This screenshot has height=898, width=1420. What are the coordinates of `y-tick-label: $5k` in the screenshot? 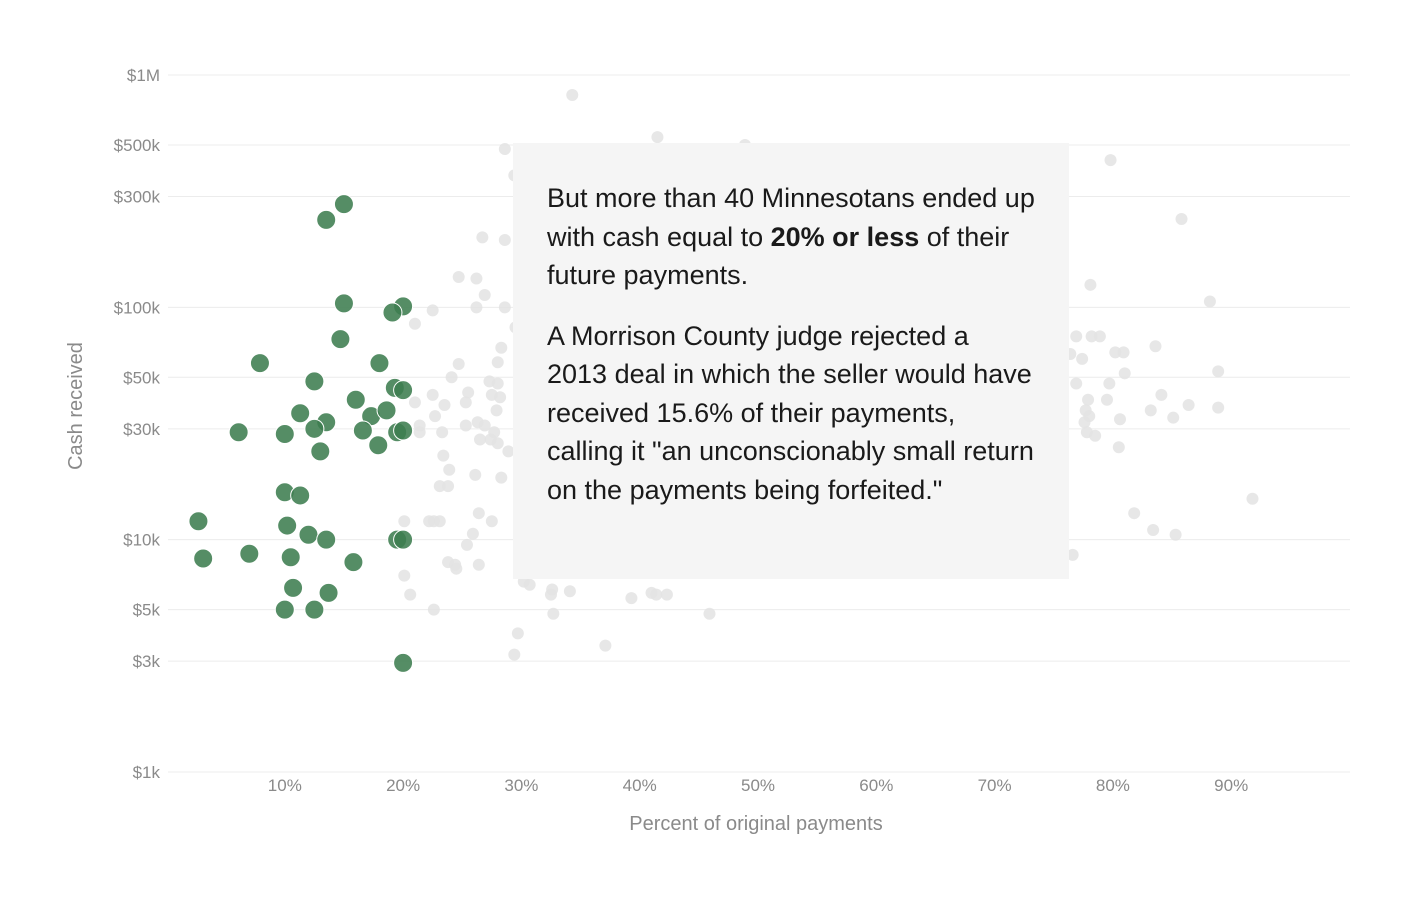 It's located at (147, 610).